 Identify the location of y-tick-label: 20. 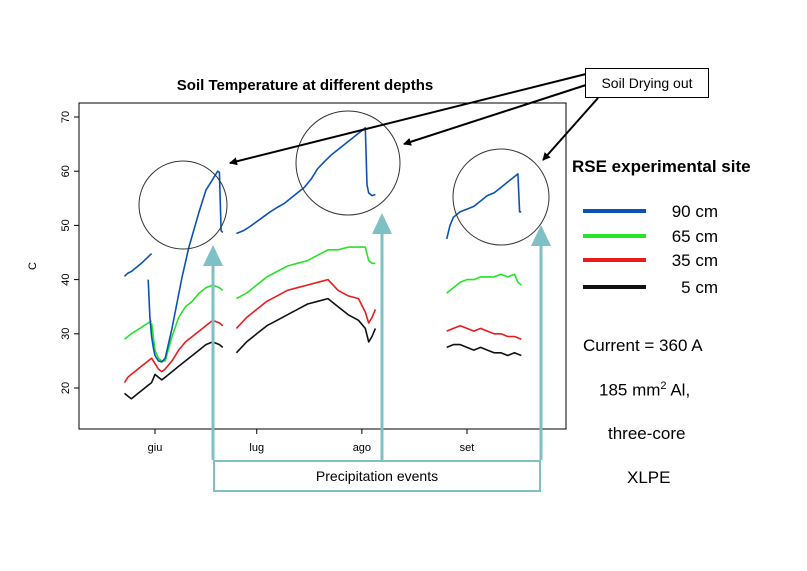
(66, 388).